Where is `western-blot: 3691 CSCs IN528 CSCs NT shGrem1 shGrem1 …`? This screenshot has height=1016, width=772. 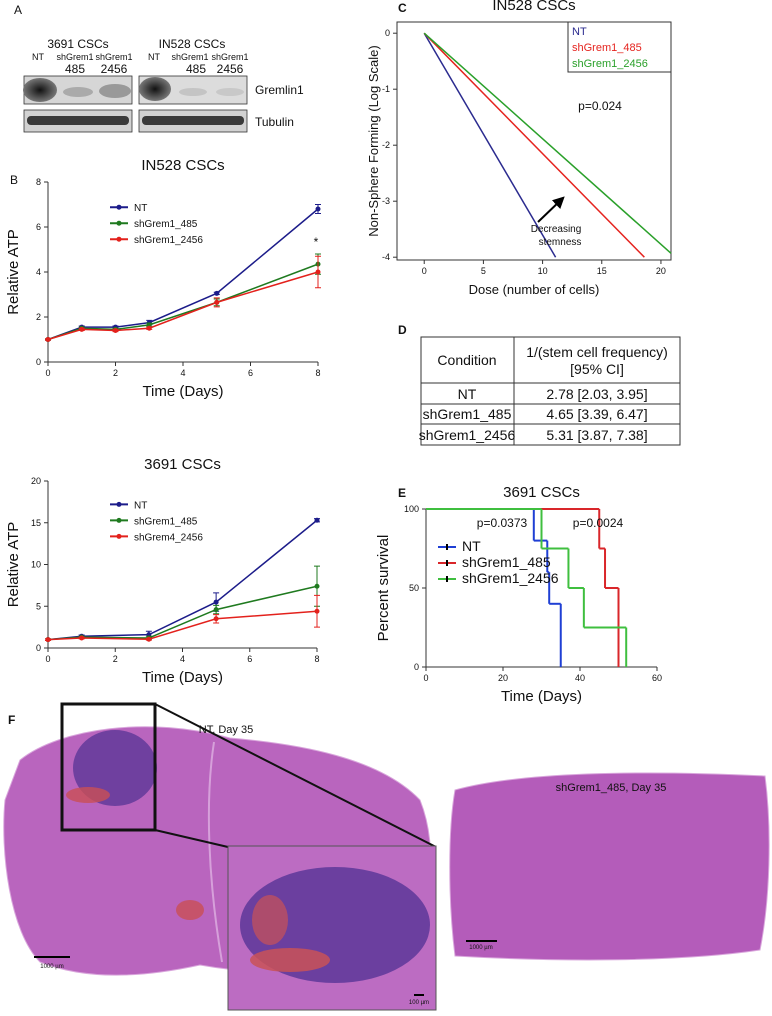 western-blot: 3691 CSCs IN528 CSCs NT shGrem1 shGrem1 … is located at coordinates (163, 85).